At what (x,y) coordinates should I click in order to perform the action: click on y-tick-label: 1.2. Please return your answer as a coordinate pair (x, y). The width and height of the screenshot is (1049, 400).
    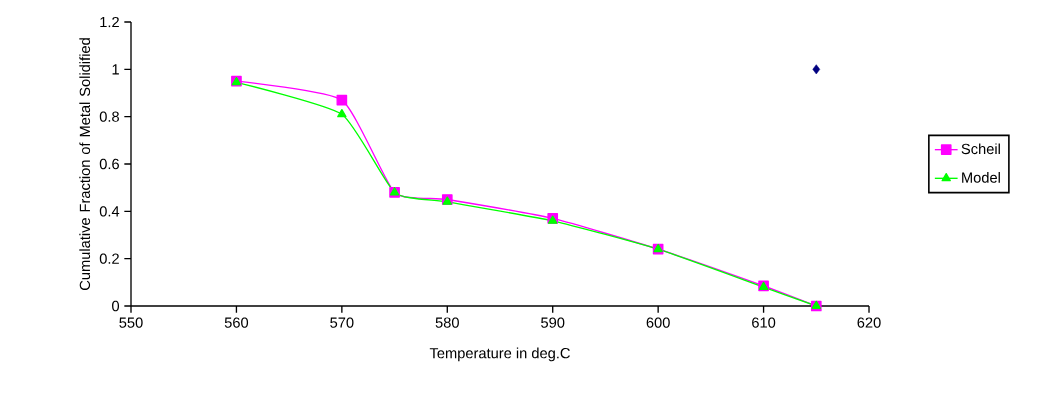
    Looking at the image, I should click on (109, 22).